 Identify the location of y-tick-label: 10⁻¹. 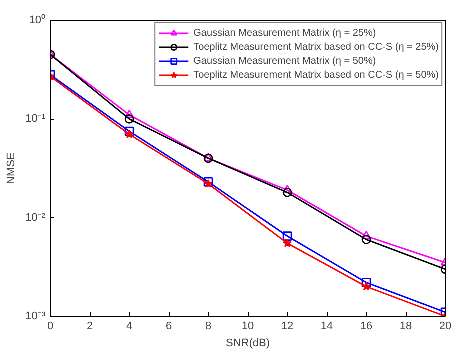
(36, 119).